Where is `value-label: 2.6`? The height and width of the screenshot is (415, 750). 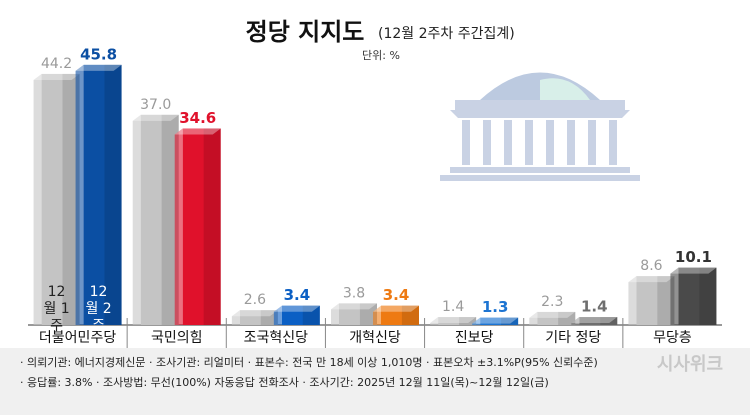 value-label: 2.6 is located at coordinates (255, 300).